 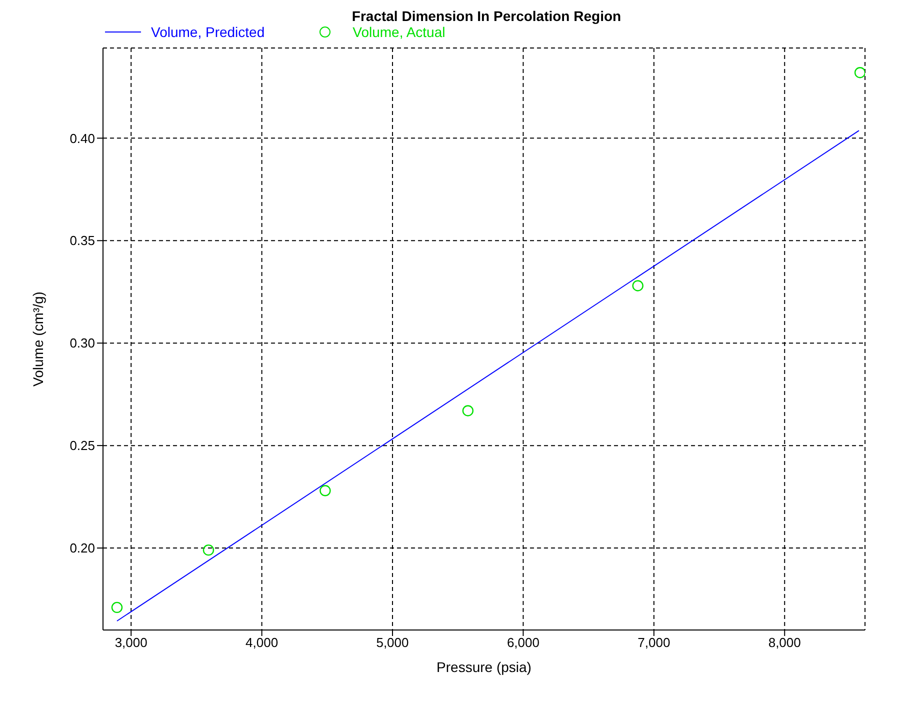 What do you see at coordinates (82, 343) in the screenshot?
I see `y-tick-label: 0.30` at bounding box center [82, 343].